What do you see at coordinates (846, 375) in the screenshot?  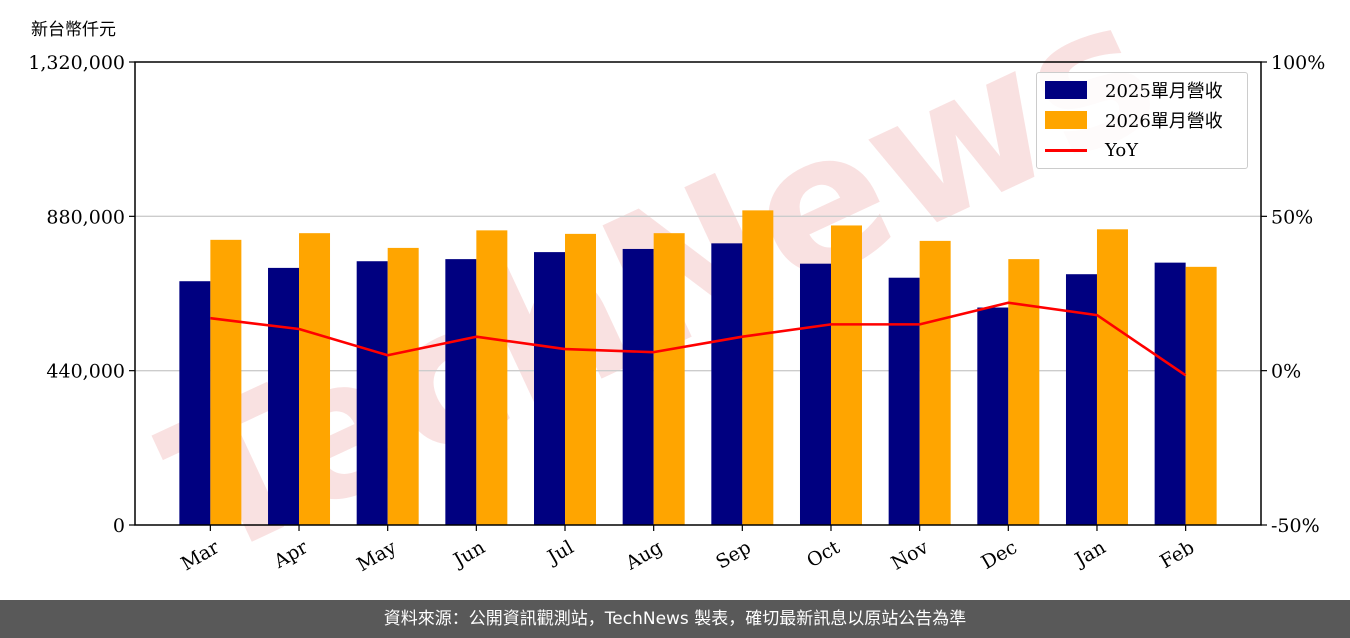 I see `bar-2026-oct` at bounding box center [846, 375].